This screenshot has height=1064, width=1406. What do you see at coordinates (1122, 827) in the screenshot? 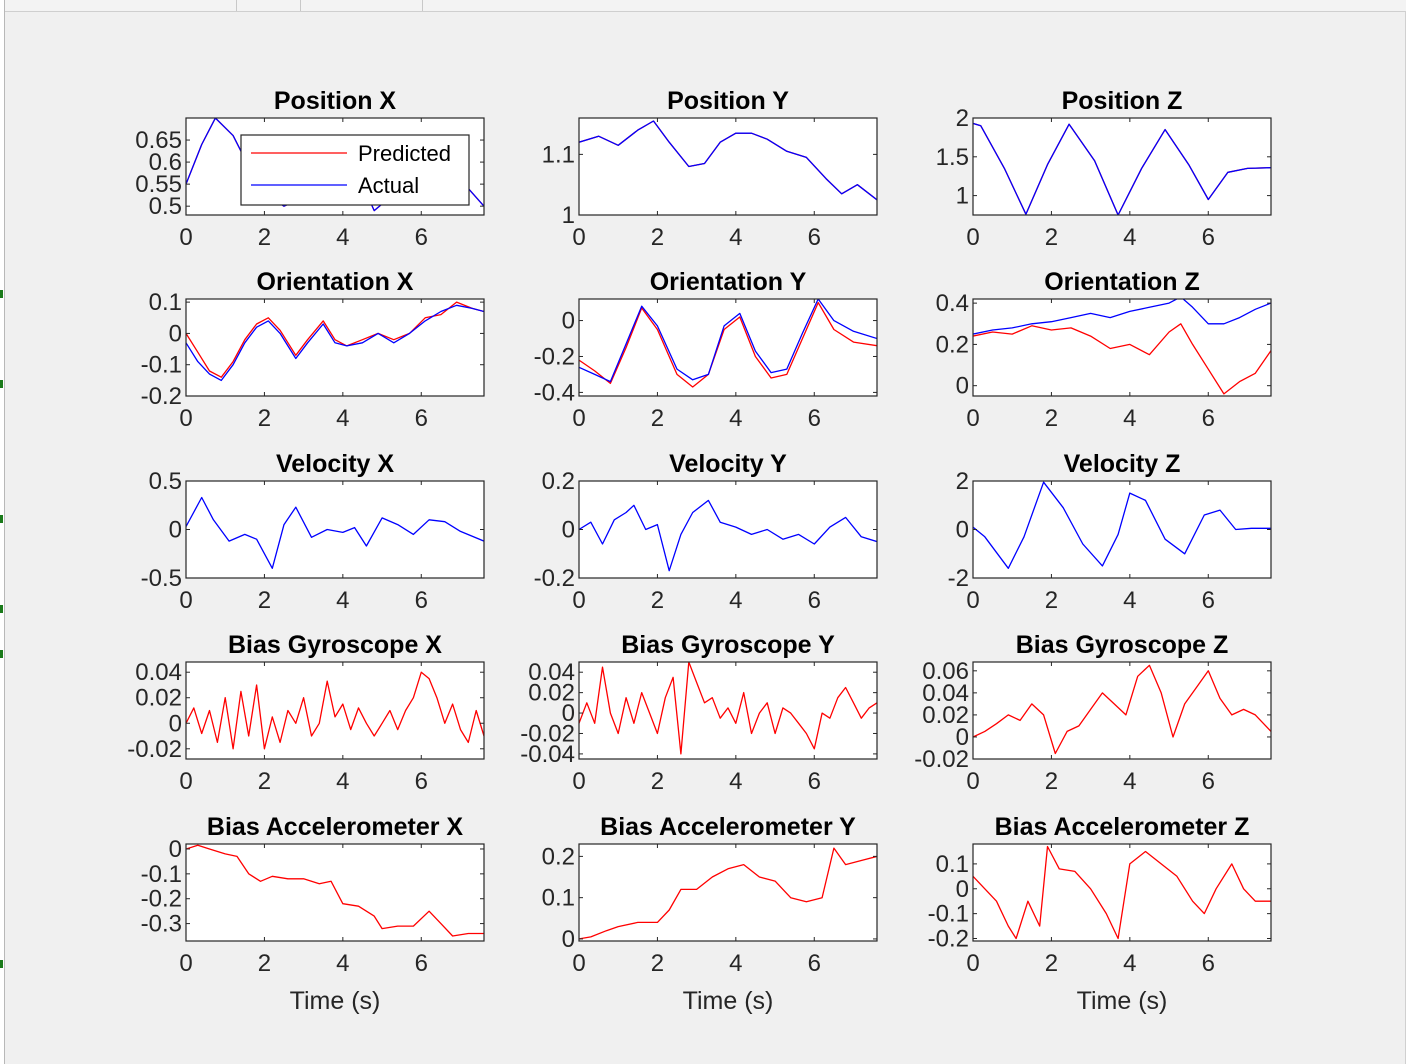
I see `chart-title: Bias Accelerometer Z` at bounding box center [1122, 827].